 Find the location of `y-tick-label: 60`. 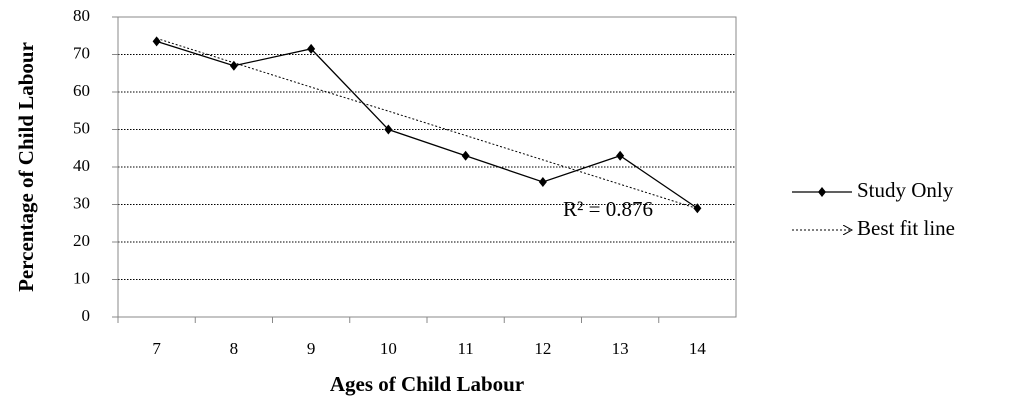

y-tick-label: 60 is located at coordinates (81, 90).